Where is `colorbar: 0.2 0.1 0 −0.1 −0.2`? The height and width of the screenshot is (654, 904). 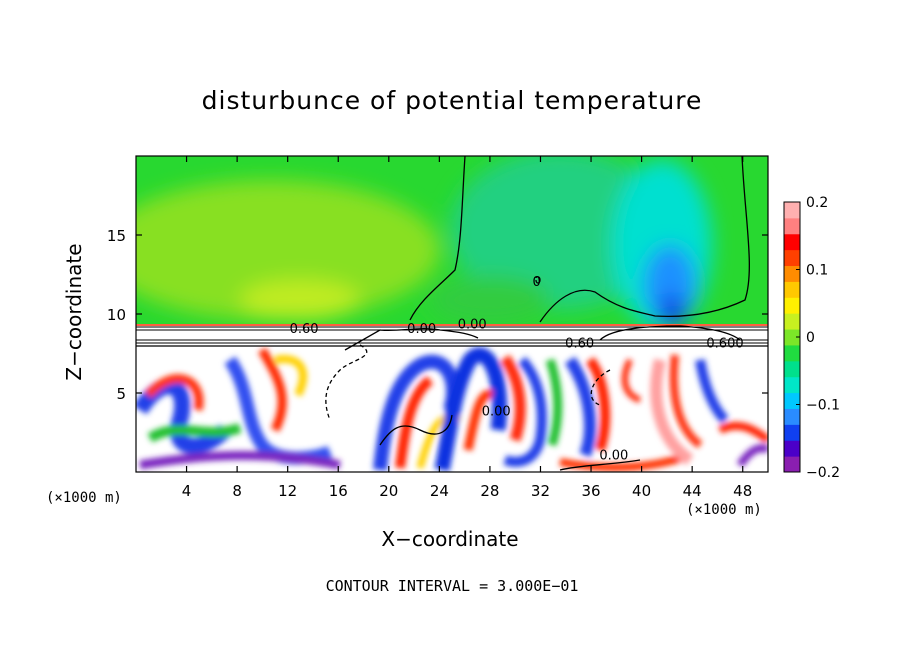
colorbar: 0.2 0.1 0 −0.1 −0.2 is located at coordinates (811, 338).